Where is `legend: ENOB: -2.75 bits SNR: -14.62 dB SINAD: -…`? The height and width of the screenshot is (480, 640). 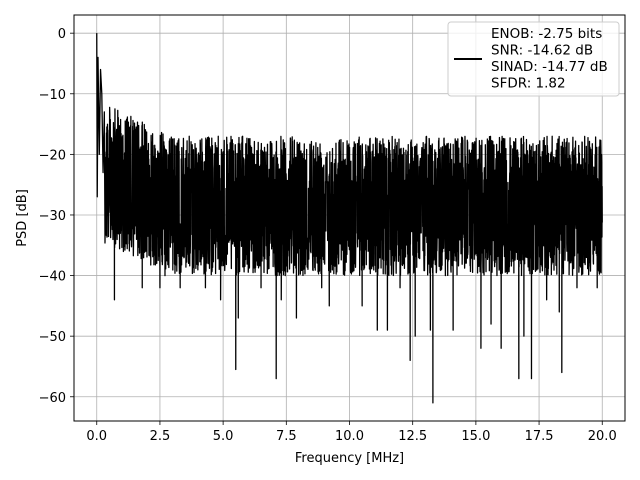
legend: ENOB: -2.75 bits SNR: -14.62 dB SINAD: -… is located at coordinates (533, 59).